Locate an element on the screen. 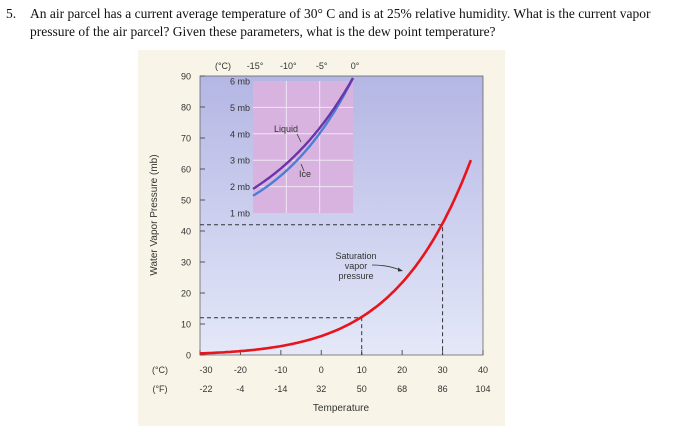 The image size is (688, 434). y-tick-label: 60 is located at coordinates (186, 170).